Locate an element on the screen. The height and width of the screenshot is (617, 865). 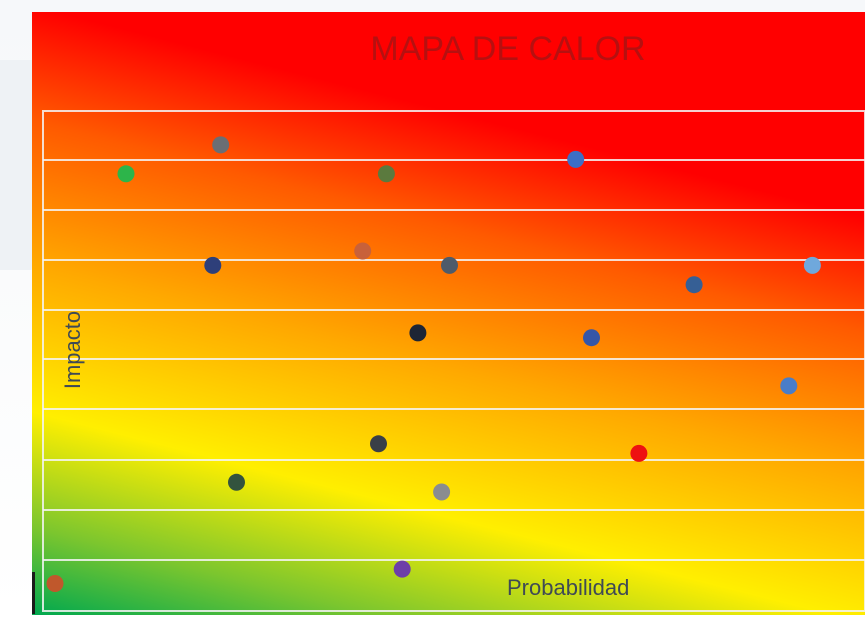
y-axis-label: Impacto is located at coordinates (72, 350).